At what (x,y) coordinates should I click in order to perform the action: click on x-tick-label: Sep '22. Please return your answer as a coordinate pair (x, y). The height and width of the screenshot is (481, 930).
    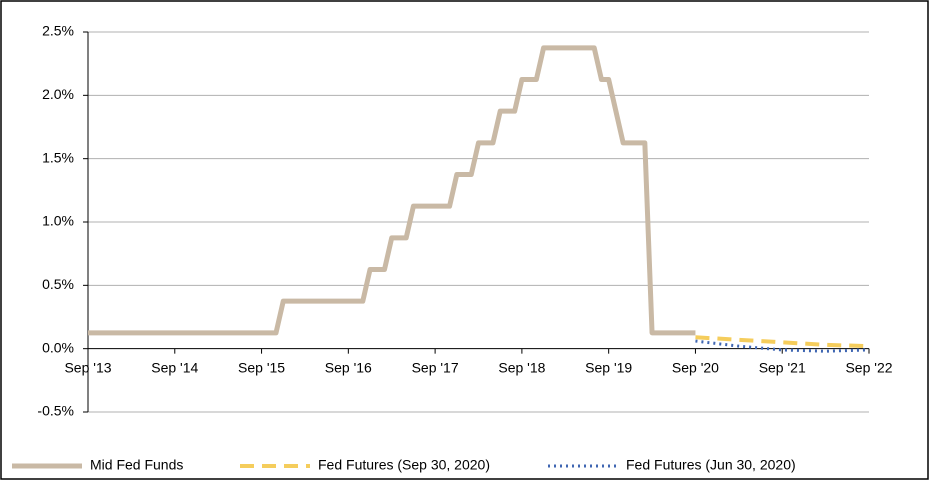
    Looking at the image, I should click on (868, 367).